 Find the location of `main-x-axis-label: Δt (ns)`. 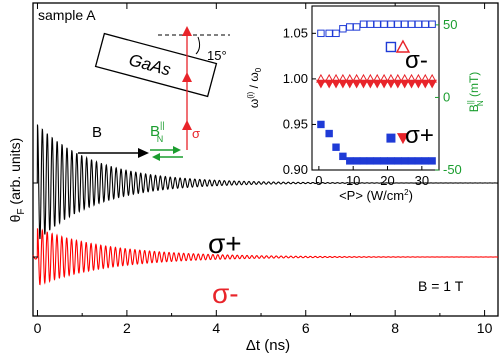

main-x-axis-label: Δt (ns) is located at coordinates (268, 345).